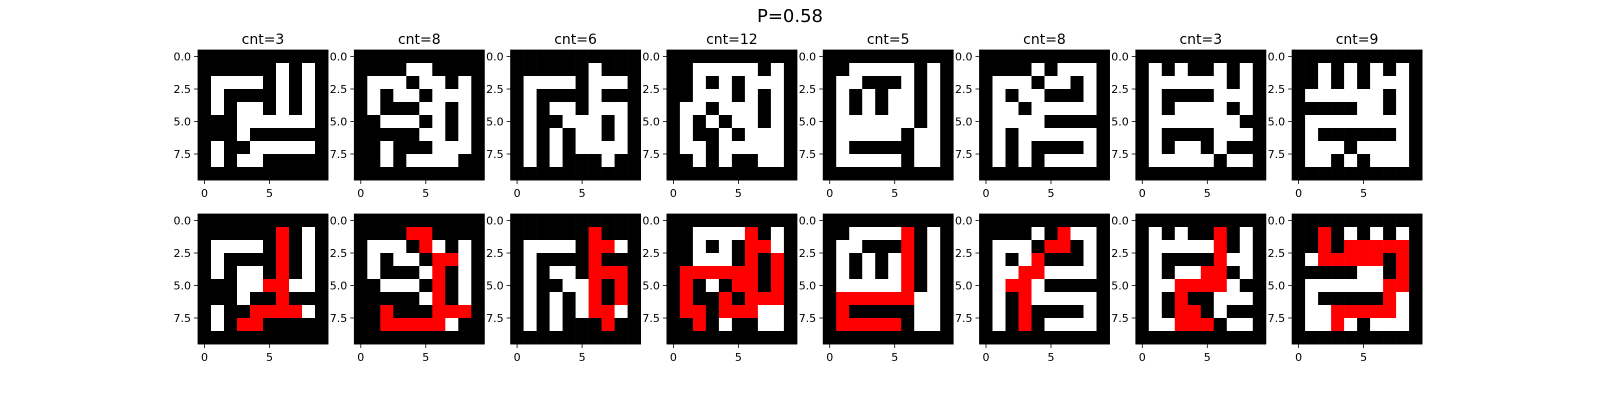 This screenshot has height=400, width=1600. What do you see at coordinates (1277, 286) in the screenshot?
I see `y-tick-label: 5.0` at bounding box center [1277, 286].